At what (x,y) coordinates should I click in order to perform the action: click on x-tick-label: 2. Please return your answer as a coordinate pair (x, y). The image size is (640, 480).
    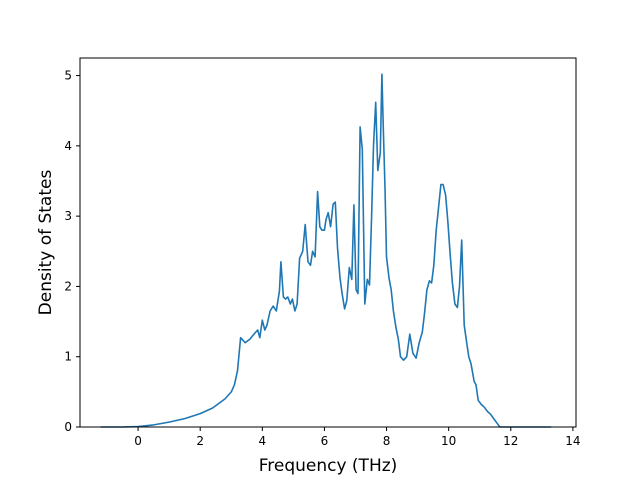
    Looking at the image, I should click on (200, 441).